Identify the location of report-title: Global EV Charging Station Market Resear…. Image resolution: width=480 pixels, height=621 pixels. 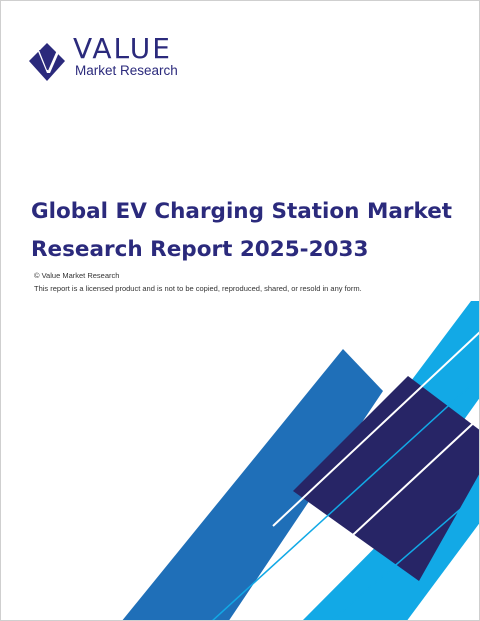
(246, 231).